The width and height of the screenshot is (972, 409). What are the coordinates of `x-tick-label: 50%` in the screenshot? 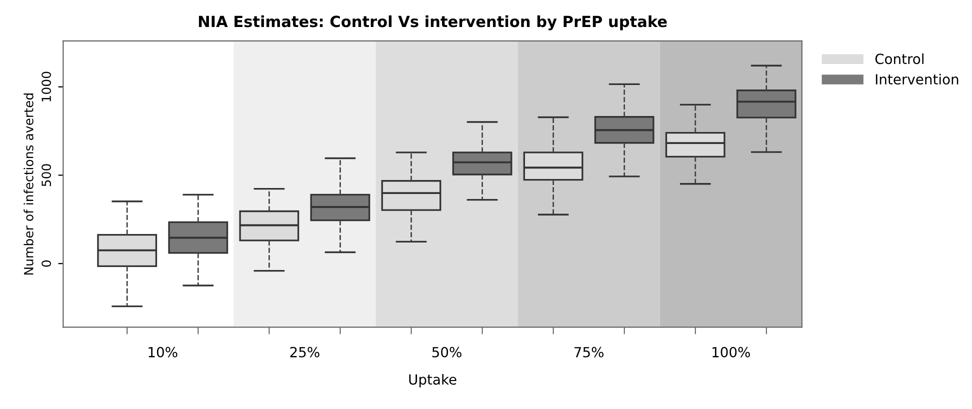 It's located at (447, 352).